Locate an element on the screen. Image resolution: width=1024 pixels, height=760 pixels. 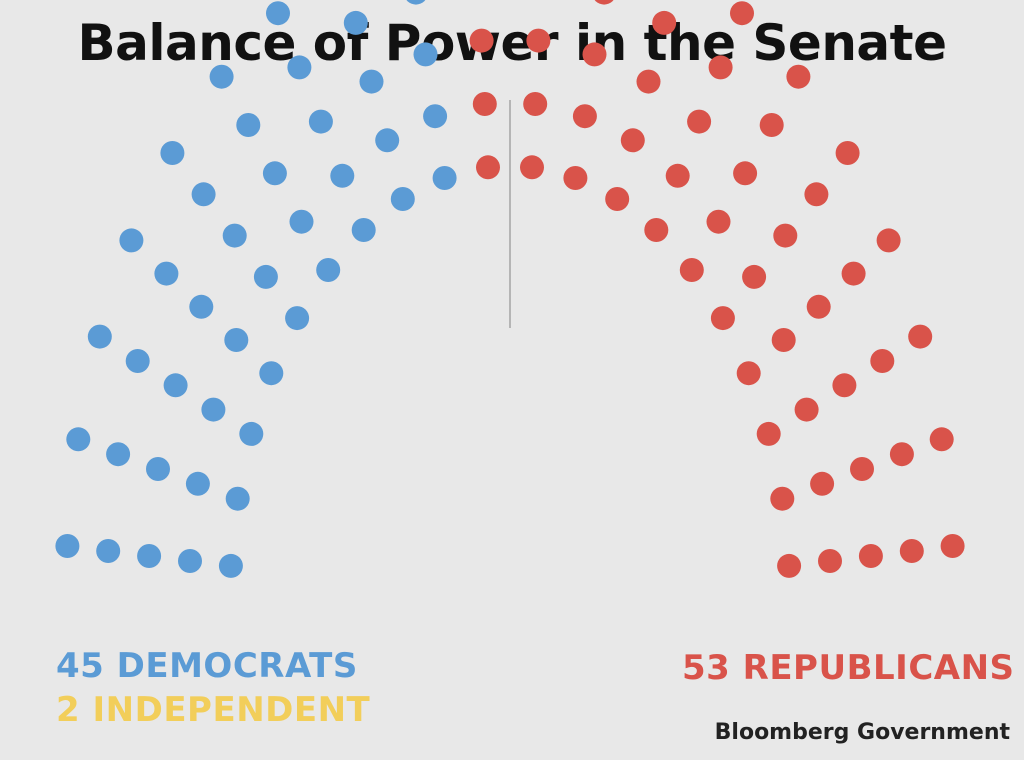
source-credit: Bloomberg Government is located at coordinates (862, 732).